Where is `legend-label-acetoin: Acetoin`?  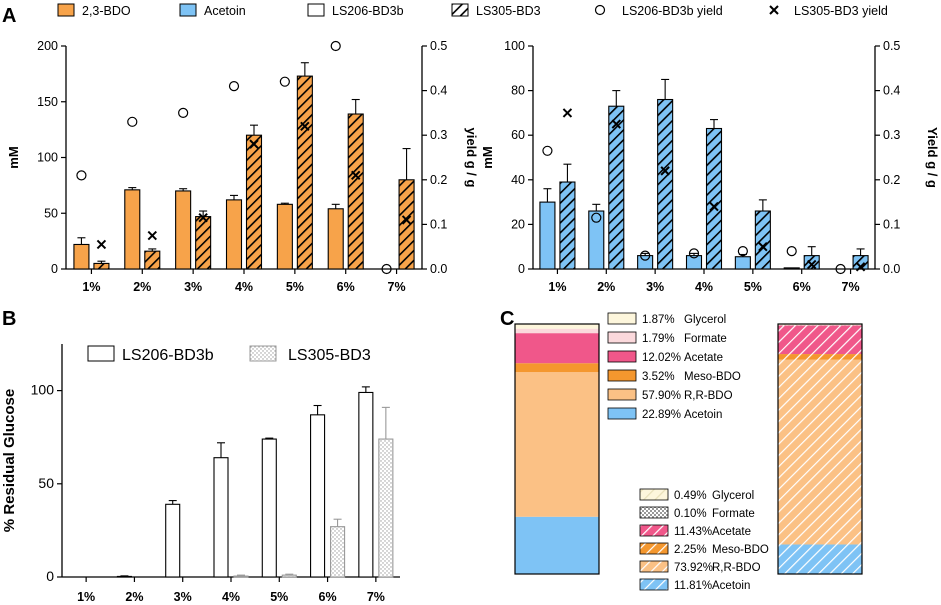
legend-label-acetoin: Acetoin is located at coordinates (225, 11).